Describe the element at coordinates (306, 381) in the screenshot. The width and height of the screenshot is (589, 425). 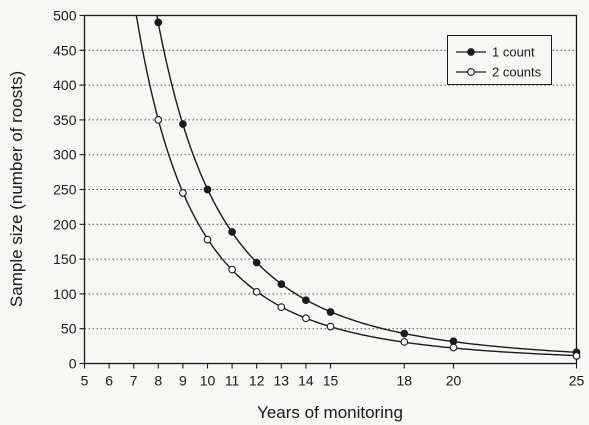
I see `x-tick-label: 14` at that location.